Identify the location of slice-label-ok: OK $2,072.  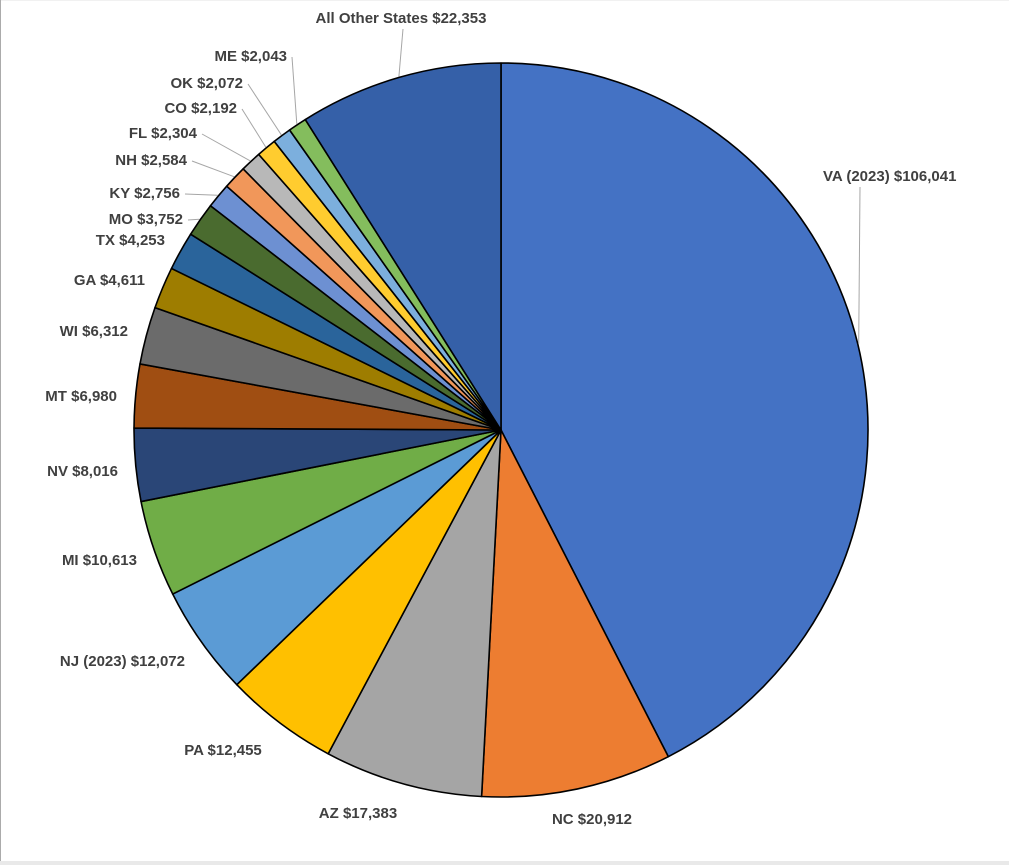
(206, 83).